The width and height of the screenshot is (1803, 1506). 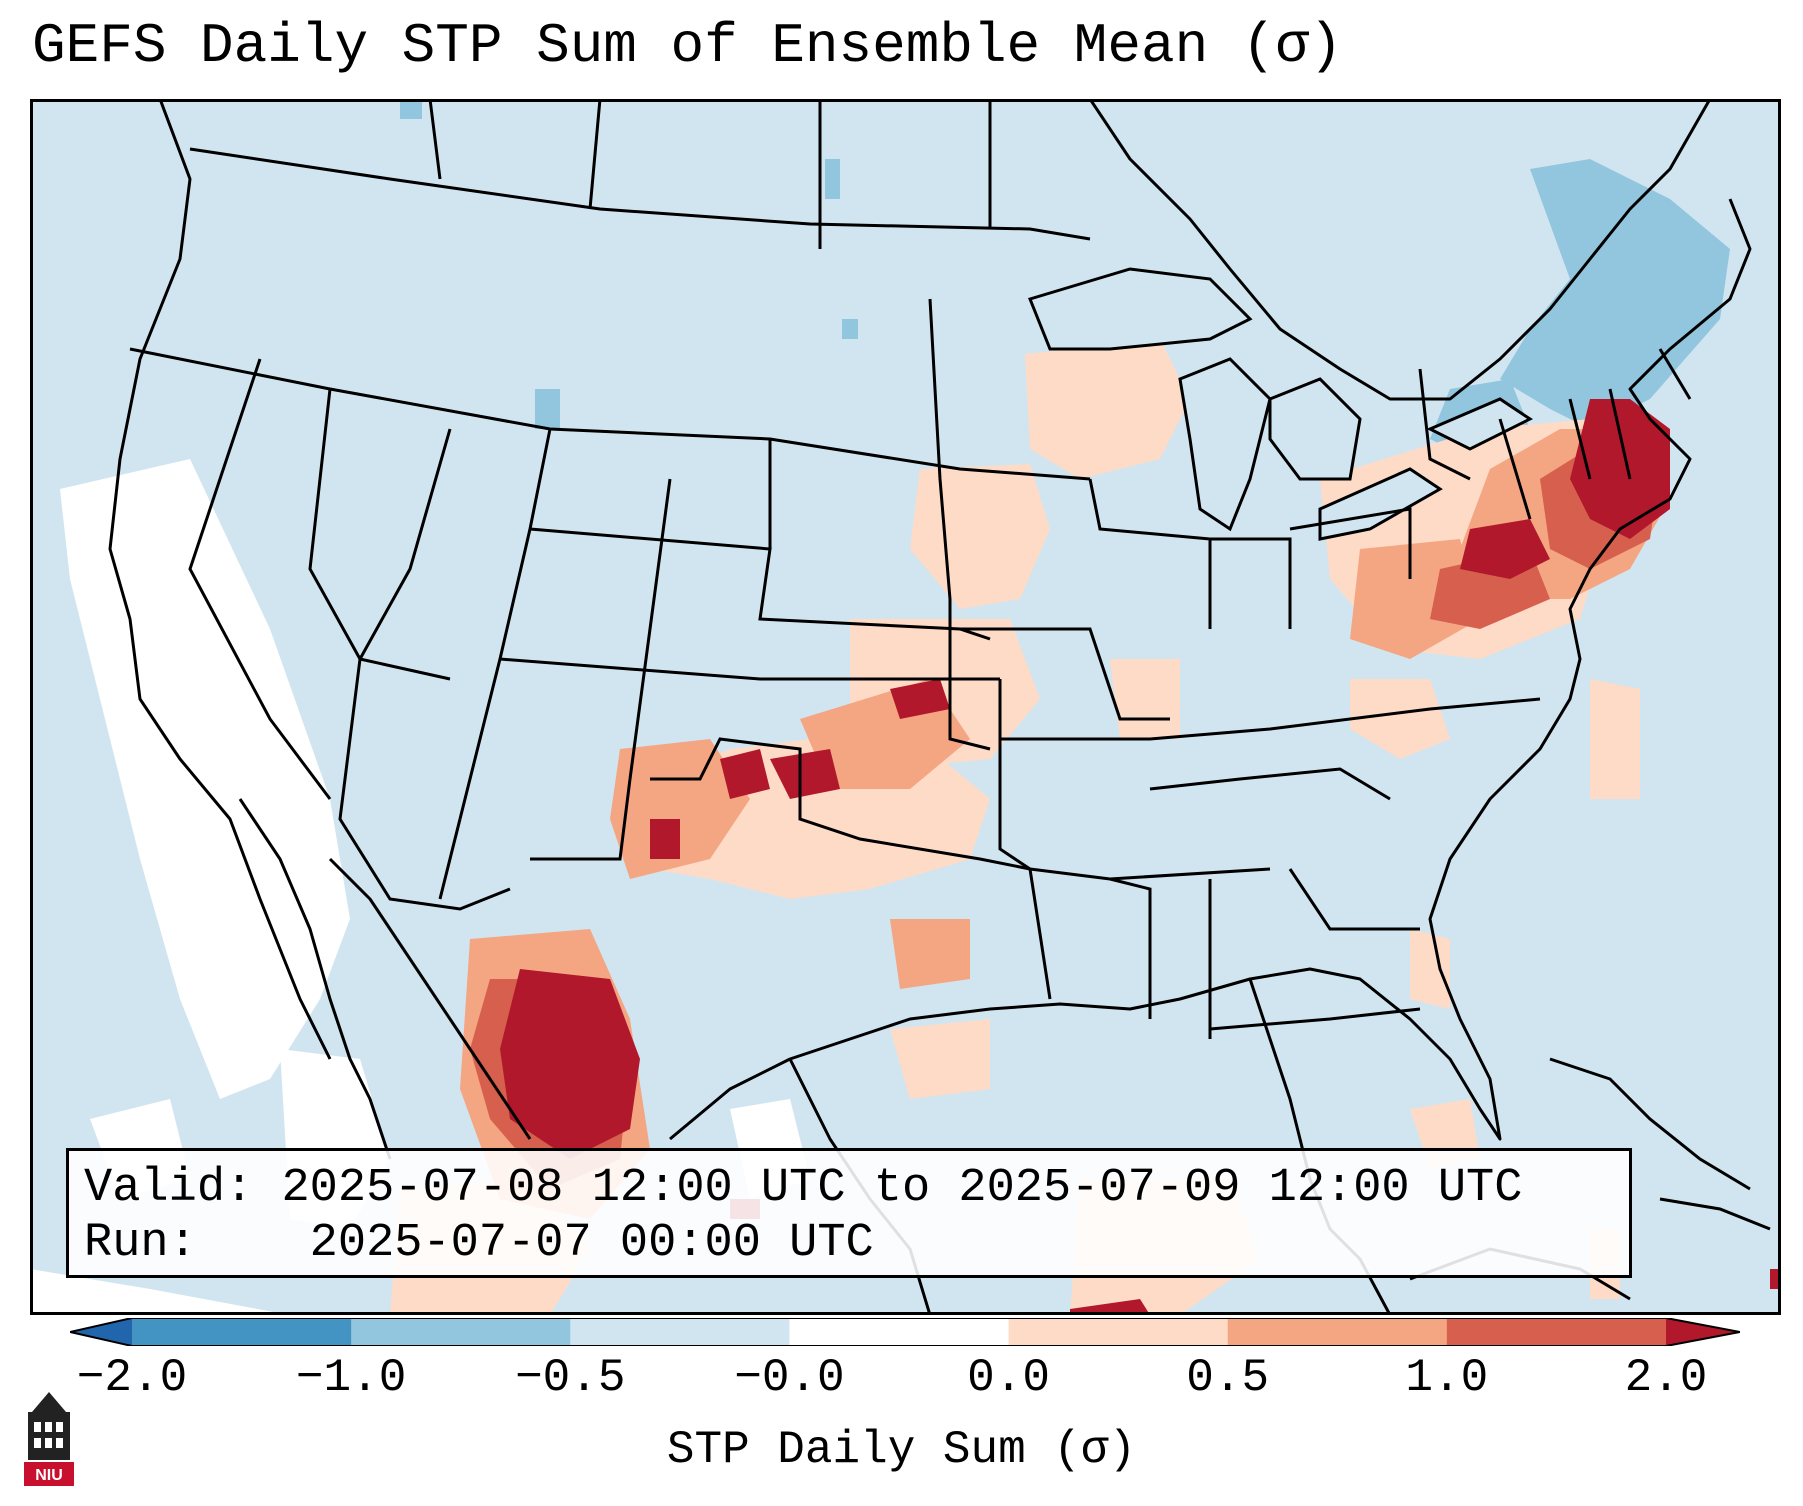 What do you see at coordinates (901, 1450) in the screenshot?
I see `colorbar-label: STP Daily Sum (σ)` at bounding box center [901, 1450].